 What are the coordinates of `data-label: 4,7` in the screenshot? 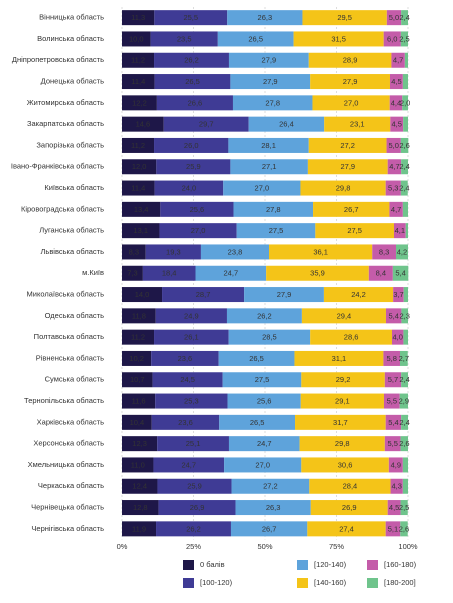 It's located at (396, 209).